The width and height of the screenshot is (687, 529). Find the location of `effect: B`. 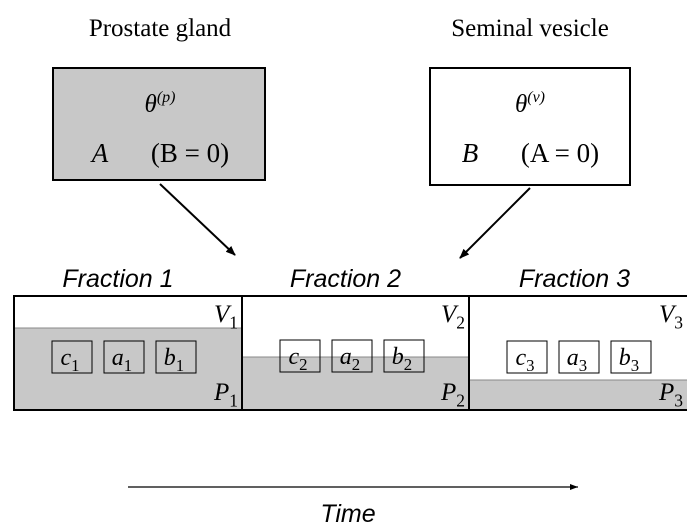

effect: B is located at coordinates (470, 153).